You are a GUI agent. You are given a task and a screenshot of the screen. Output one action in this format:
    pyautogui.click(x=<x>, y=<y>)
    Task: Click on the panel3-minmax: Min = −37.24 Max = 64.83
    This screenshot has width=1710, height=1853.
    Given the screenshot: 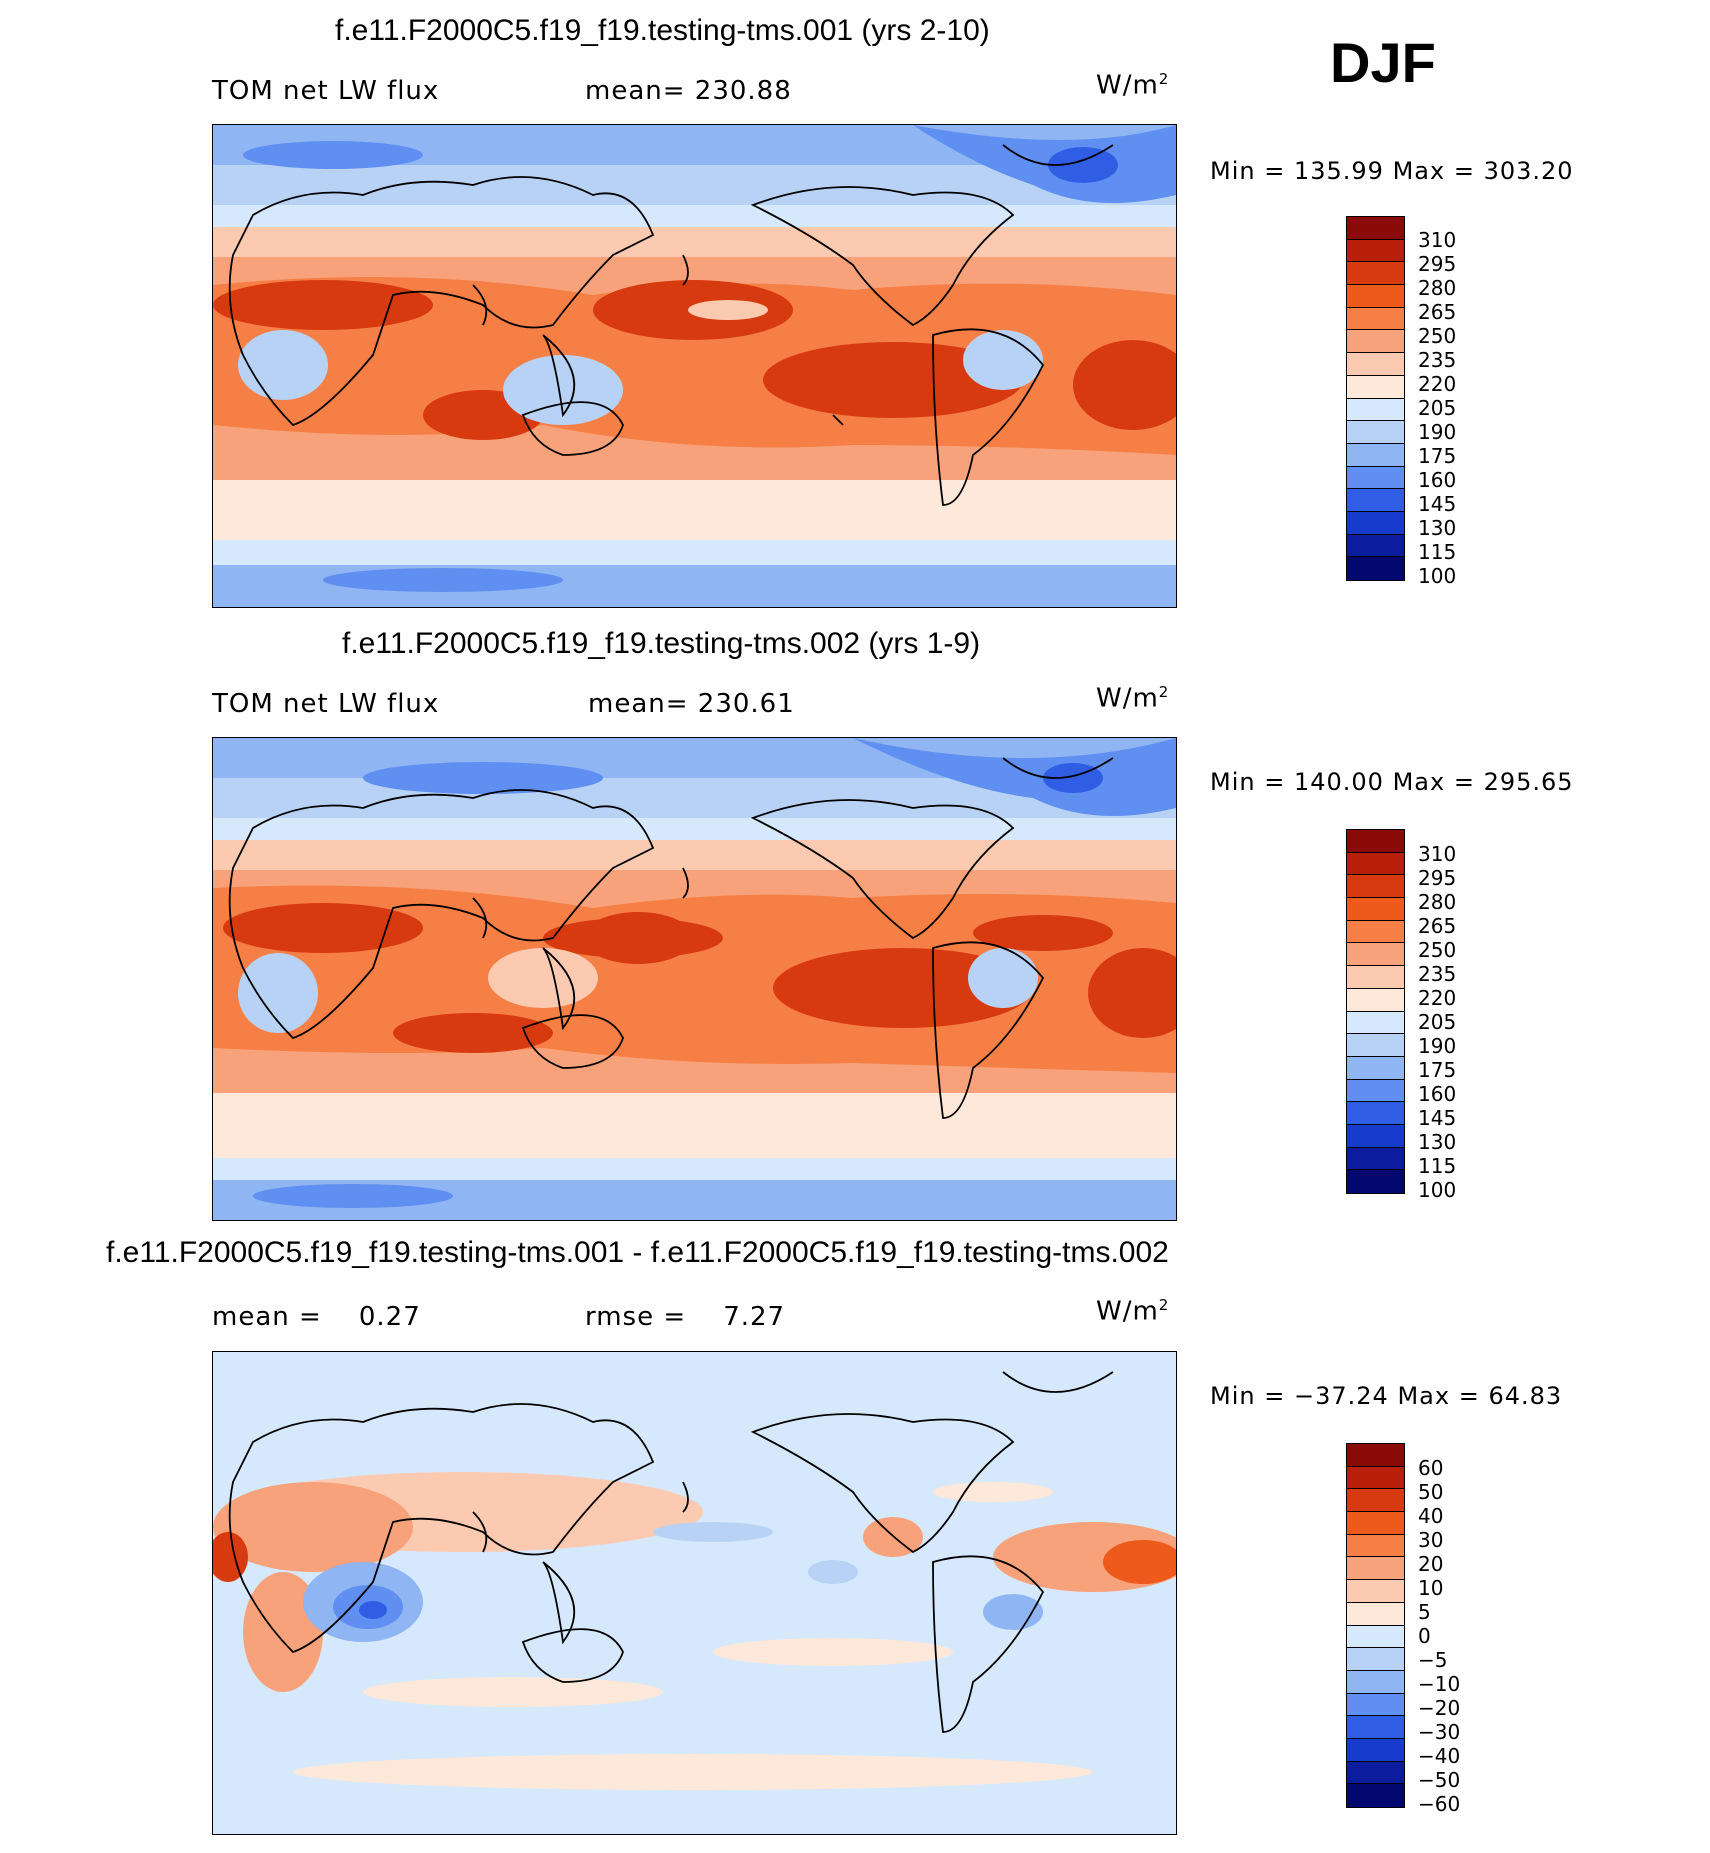 What is the action you would take?
    pyautogui.click(x=1386, y=1396)
    